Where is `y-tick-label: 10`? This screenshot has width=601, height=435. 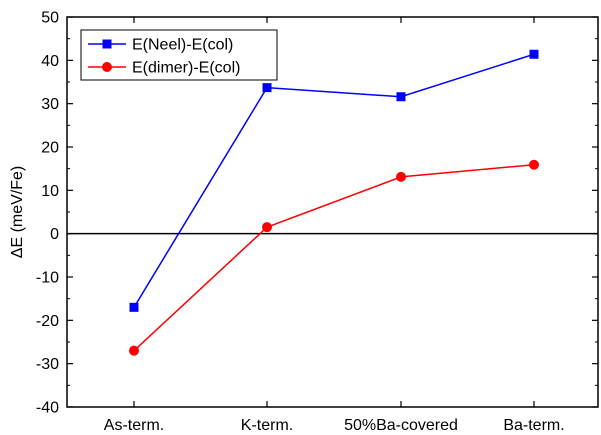
y-tick-label: 10 is located at coordinates (50, 191).